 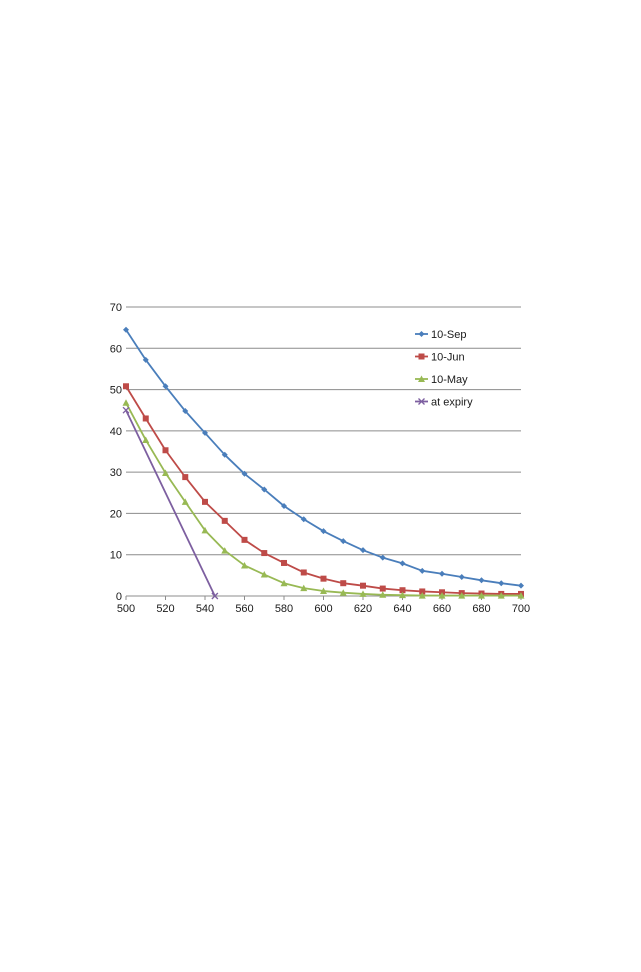 I want to click on y-axis-tick-labels: 0 10 20 30 40 50 60 70, so click(x=116, y=452).